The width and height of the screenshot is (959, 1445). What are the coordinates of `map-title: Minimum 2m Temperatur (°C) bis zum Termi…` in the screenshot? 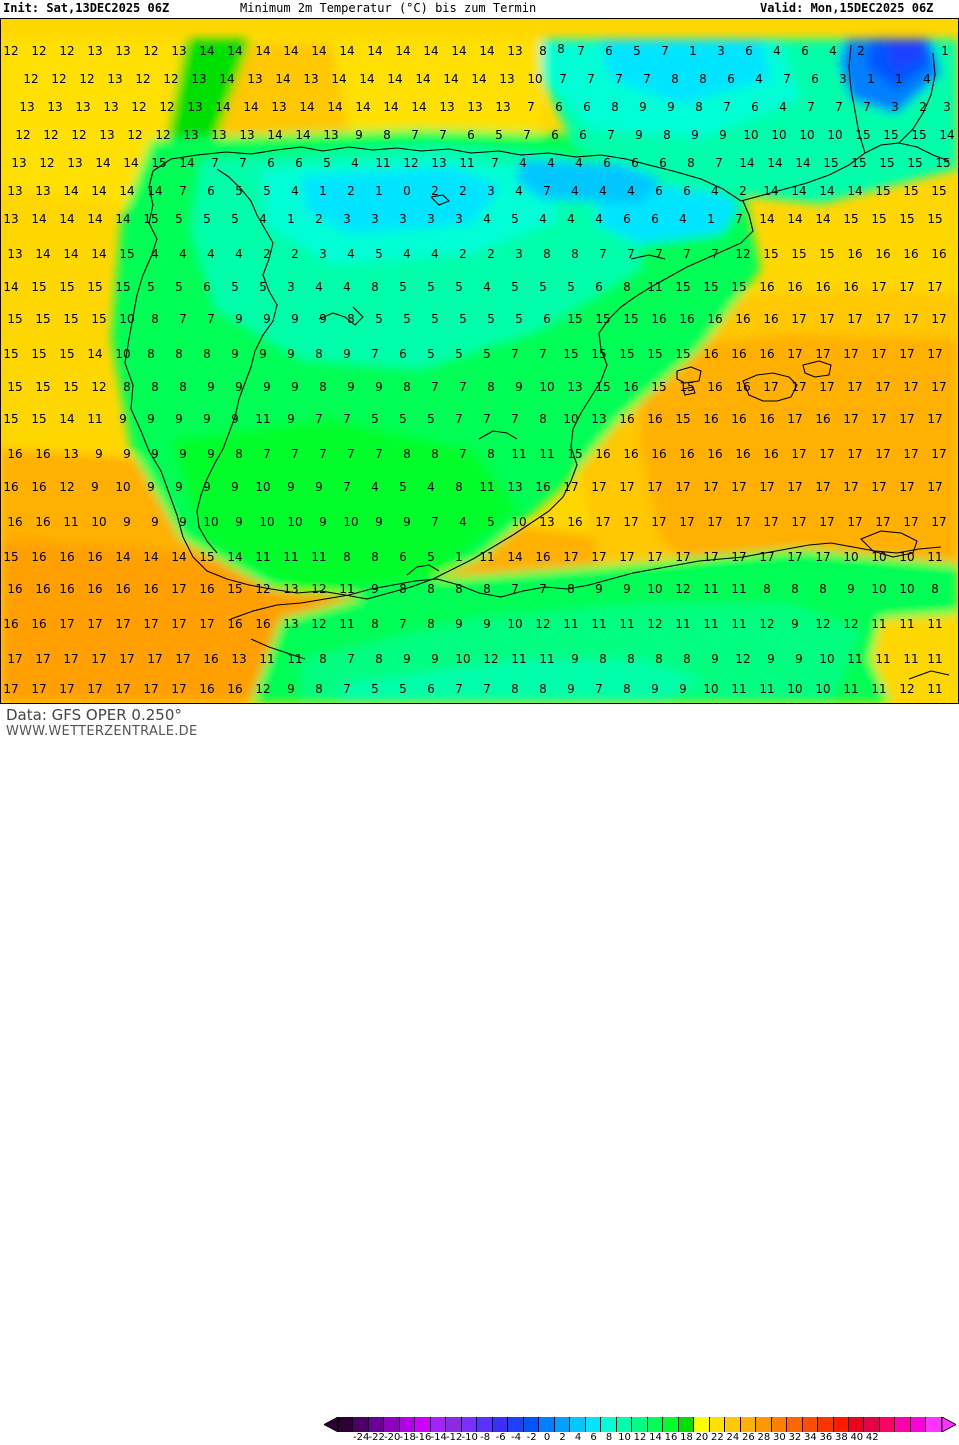 It's located at (388, 8).